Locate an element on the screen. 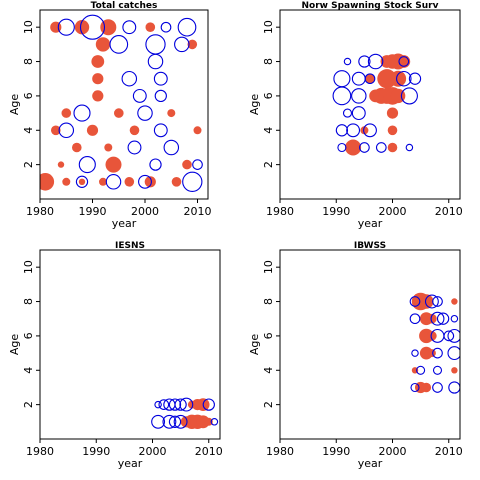 This screenshot has height=480, width=480. y-tick-label: 10 is located at coordinates (28, 267).